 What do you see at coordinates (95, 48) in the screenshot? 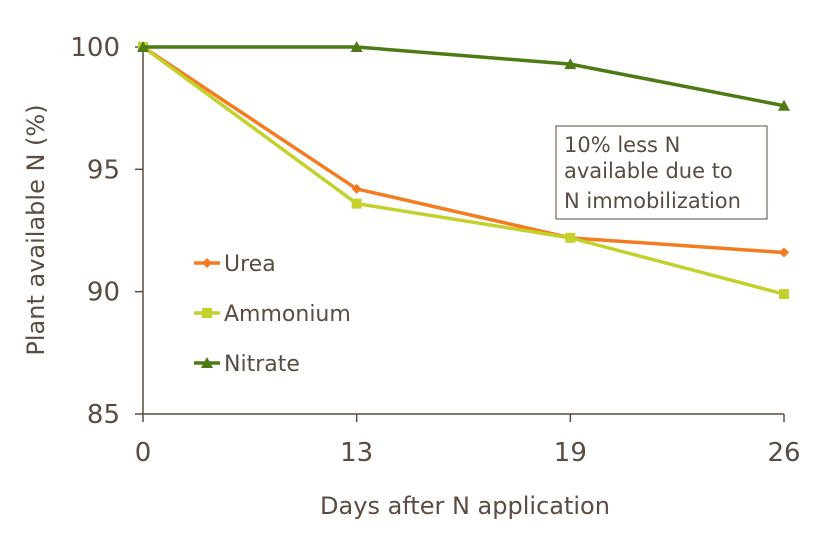
I see `y-tick-label: 100` at bounding box center [95, 48].